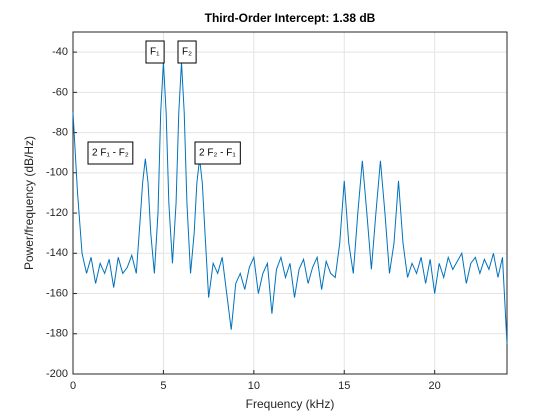  What do you see at coordinates (163, 386) in the screenshot?
I see `x-tick-label: 5` at bounding box center [163, 386].